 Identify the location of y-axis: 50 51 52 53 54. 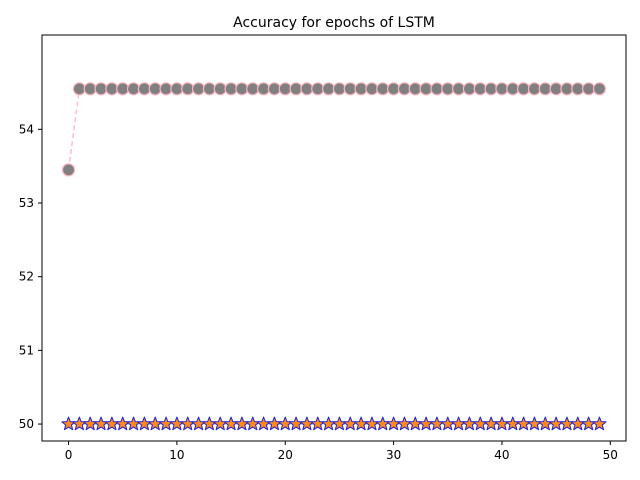
(30, 276).